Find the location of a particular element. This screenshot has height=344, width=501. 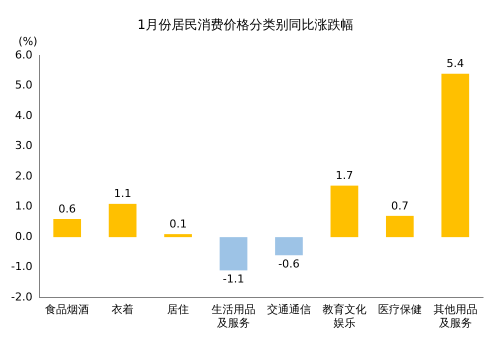

x-tick-label: 食品烟酒 is located at coordinates (67, 309).